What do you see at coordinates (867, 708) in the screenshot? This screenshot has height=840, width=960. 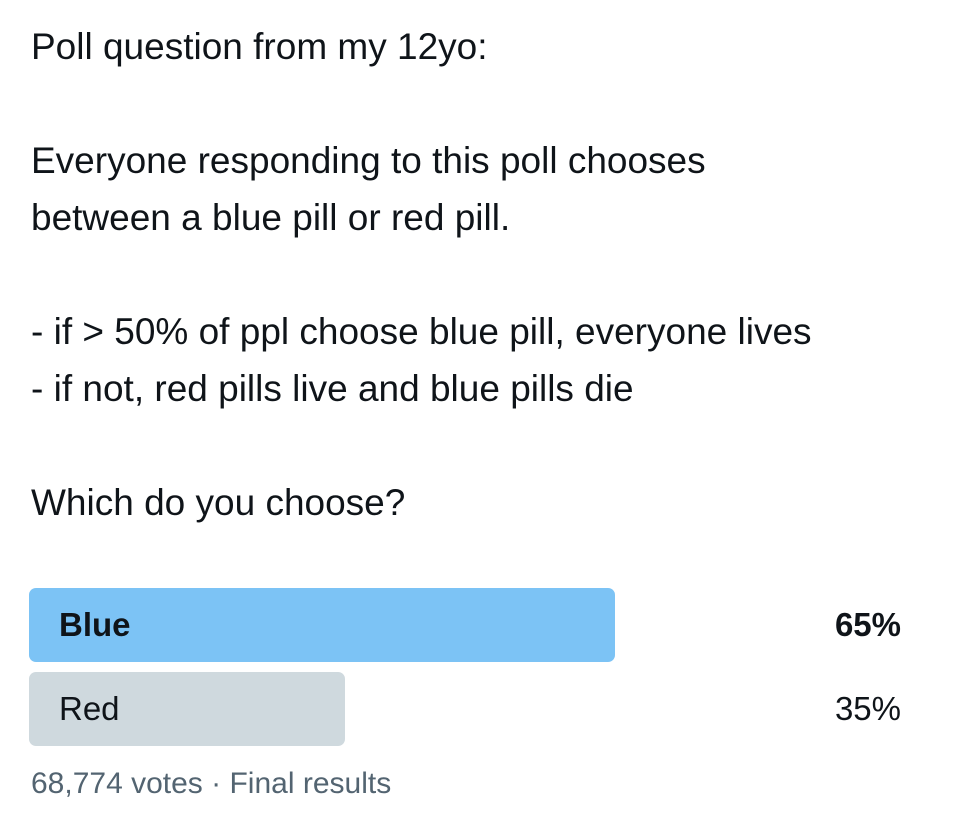 I see `poll-option-percent: 35%` at bounding box center [867, 708].